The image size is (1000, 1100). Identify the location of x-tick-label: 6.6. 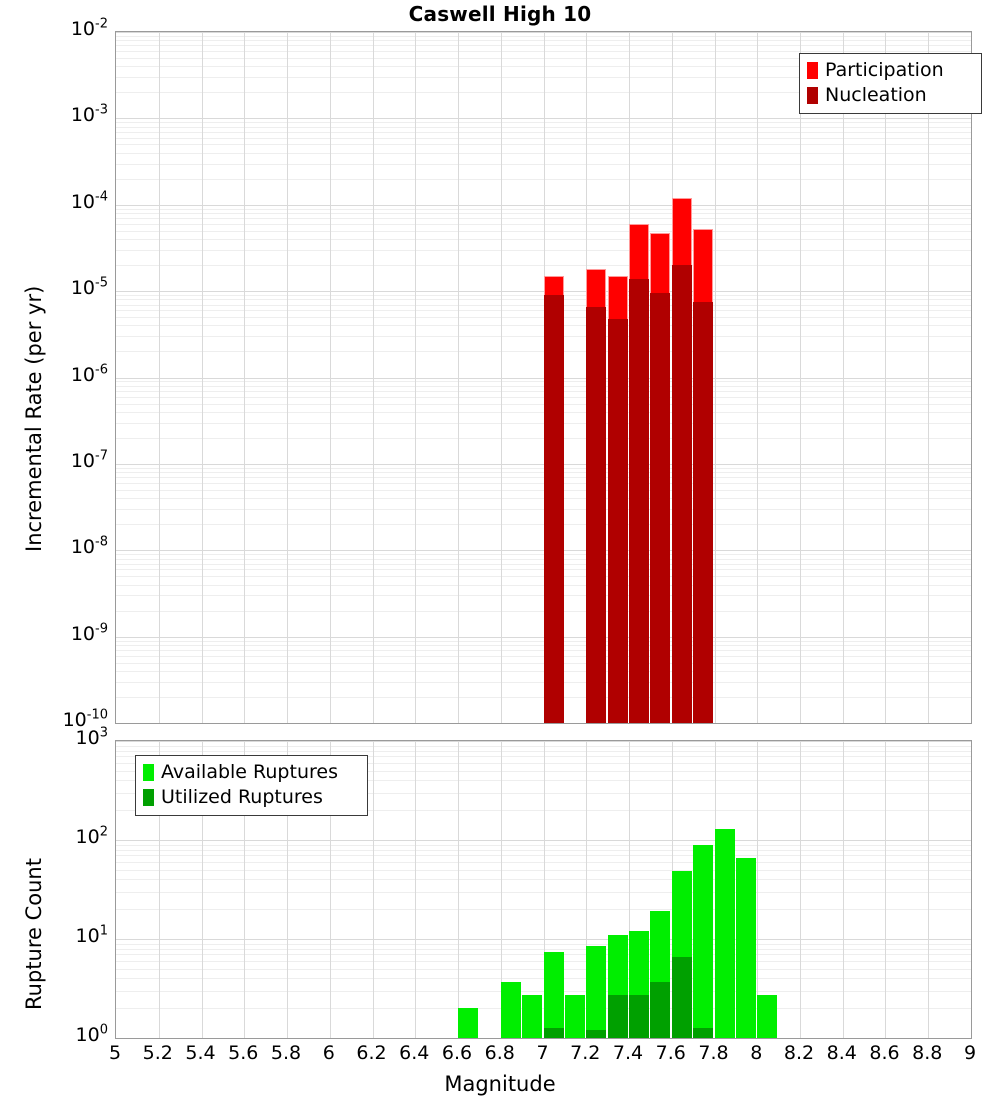
(457, 1053).